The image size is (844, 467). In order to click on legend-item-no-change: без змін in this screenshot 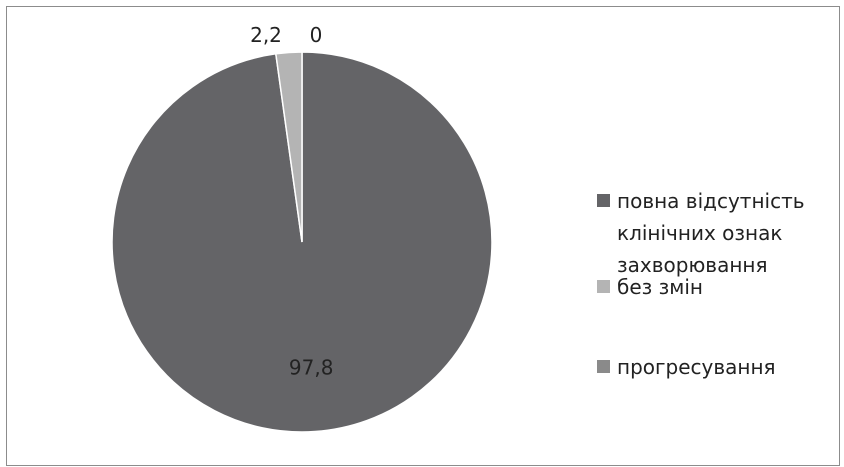, I will do `click(714, 287)`.